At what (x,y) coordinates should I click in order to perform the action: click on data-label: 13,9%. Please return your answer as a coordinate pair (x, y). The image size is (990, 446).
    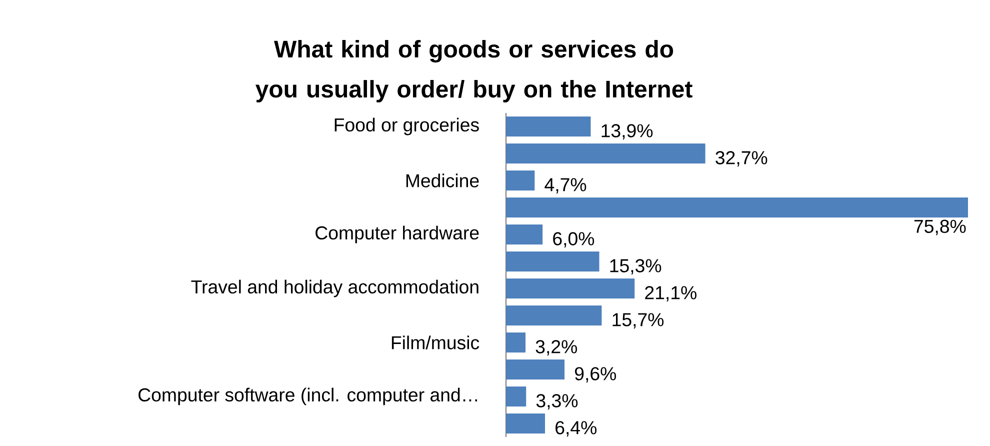
    Looking at the image, I should click on (627, 132).